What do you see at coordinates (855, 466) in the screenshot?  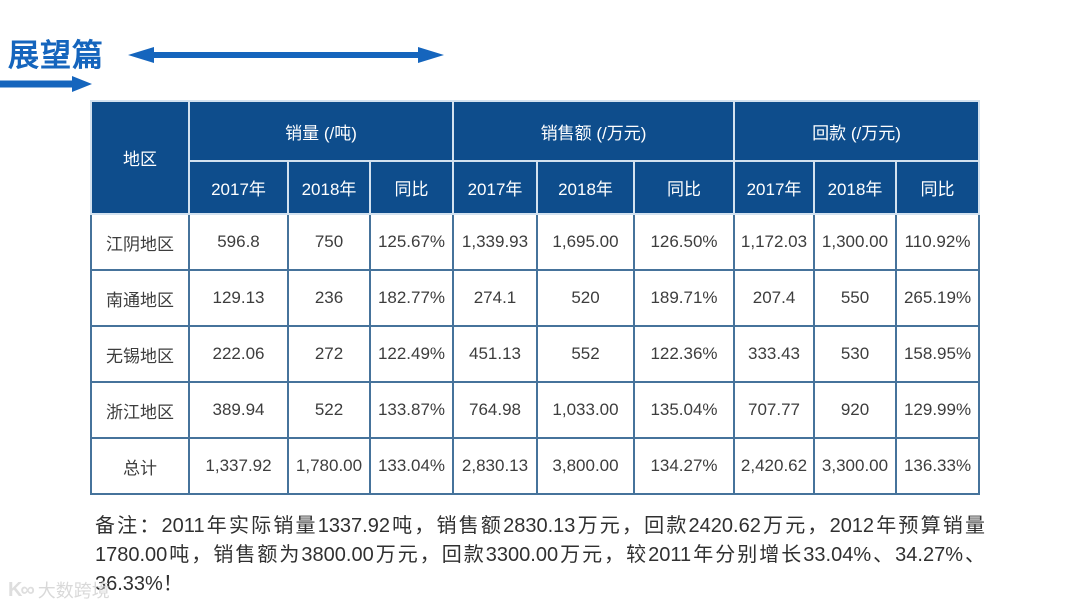 I see `value-cell: 3,300.00` at bounding box center [855, 466].